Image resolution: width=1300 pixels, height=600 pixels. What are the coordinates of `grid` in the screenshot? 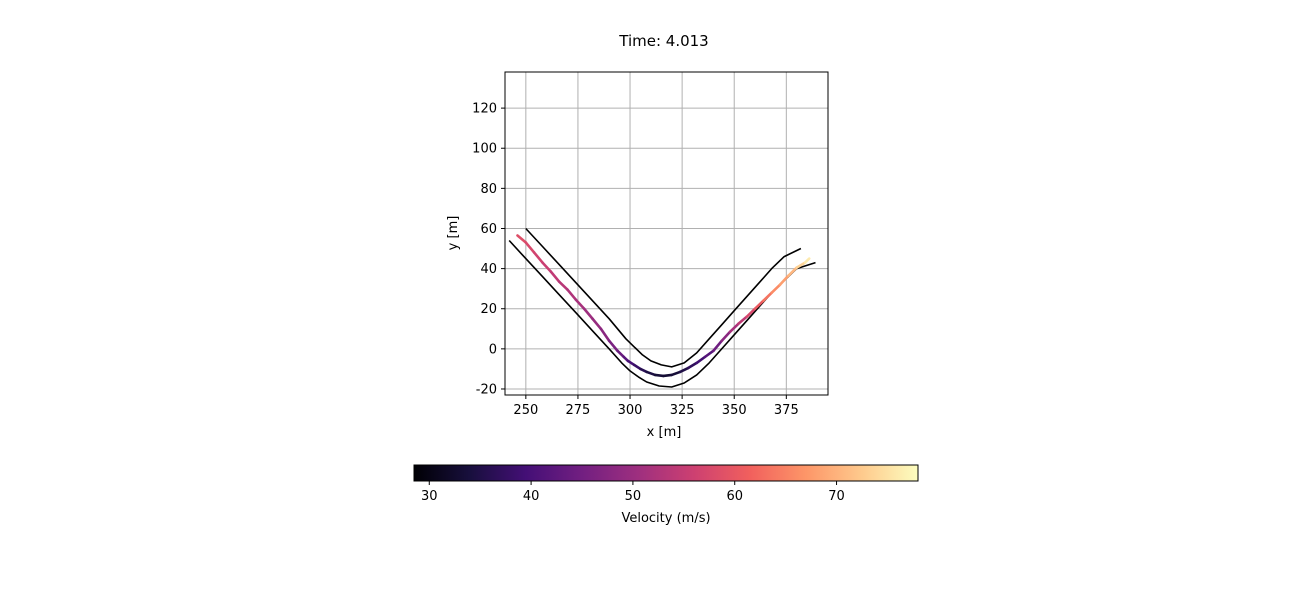 It's located at (666, 233).